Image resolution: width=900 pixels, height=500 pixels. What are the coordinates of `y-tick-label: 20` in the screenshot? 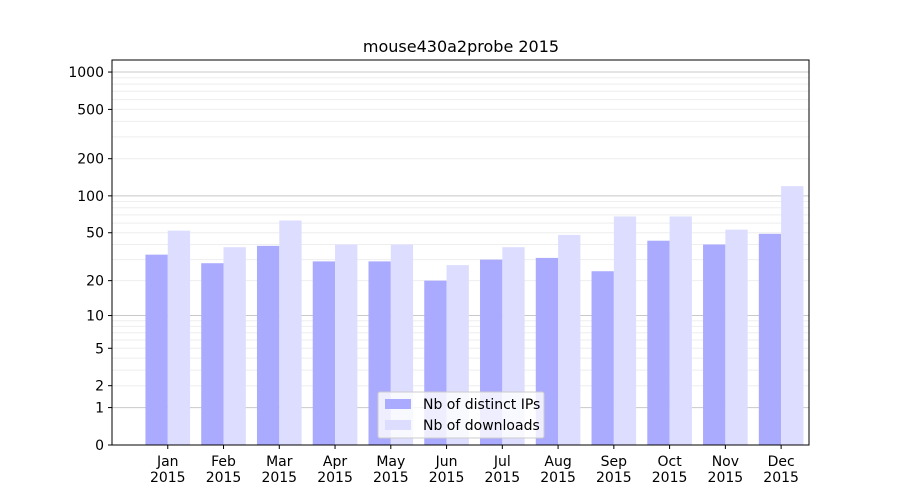 It's located at (95, 282).